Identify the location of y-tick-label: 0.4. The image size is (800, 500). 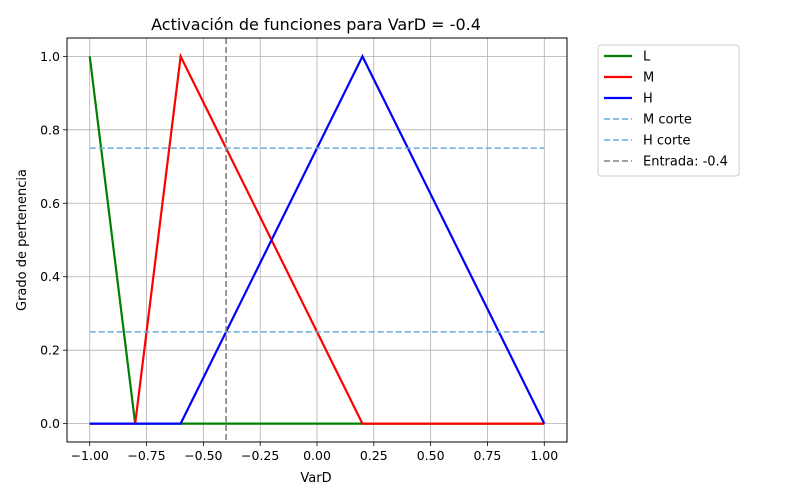
(50, 276).